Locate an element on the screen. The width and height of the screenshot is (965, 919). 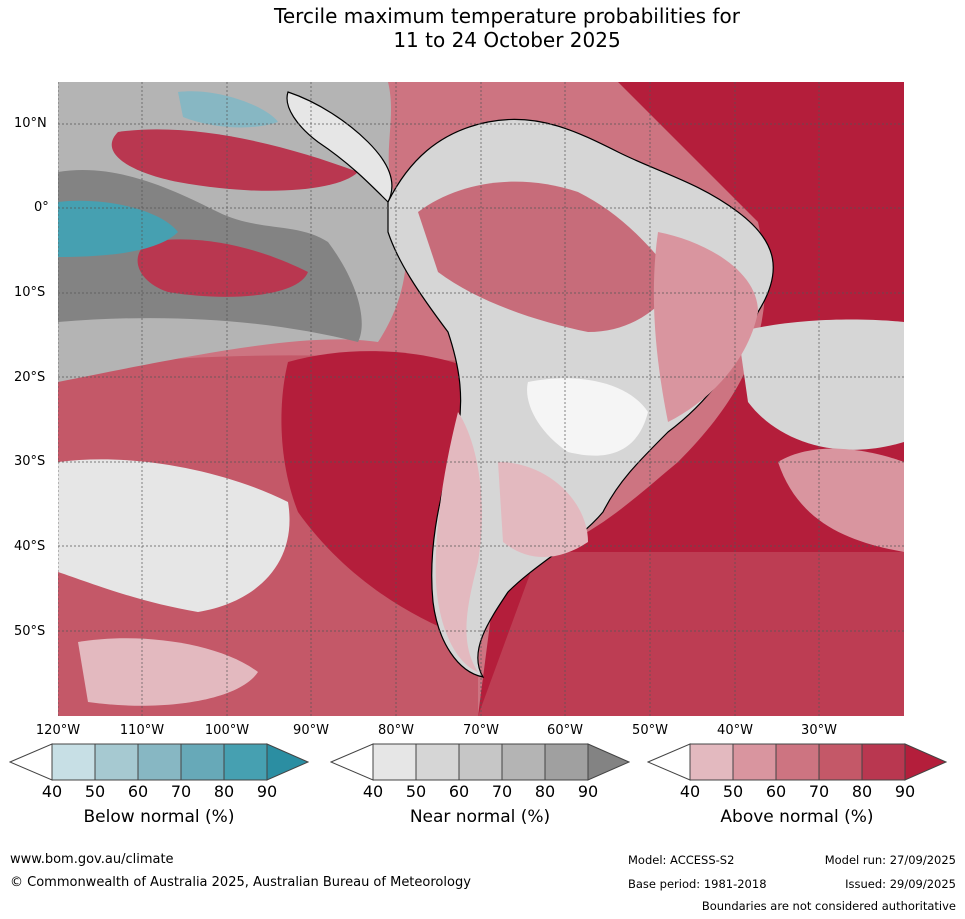
region-near-central is located at coordinates (587, 417).